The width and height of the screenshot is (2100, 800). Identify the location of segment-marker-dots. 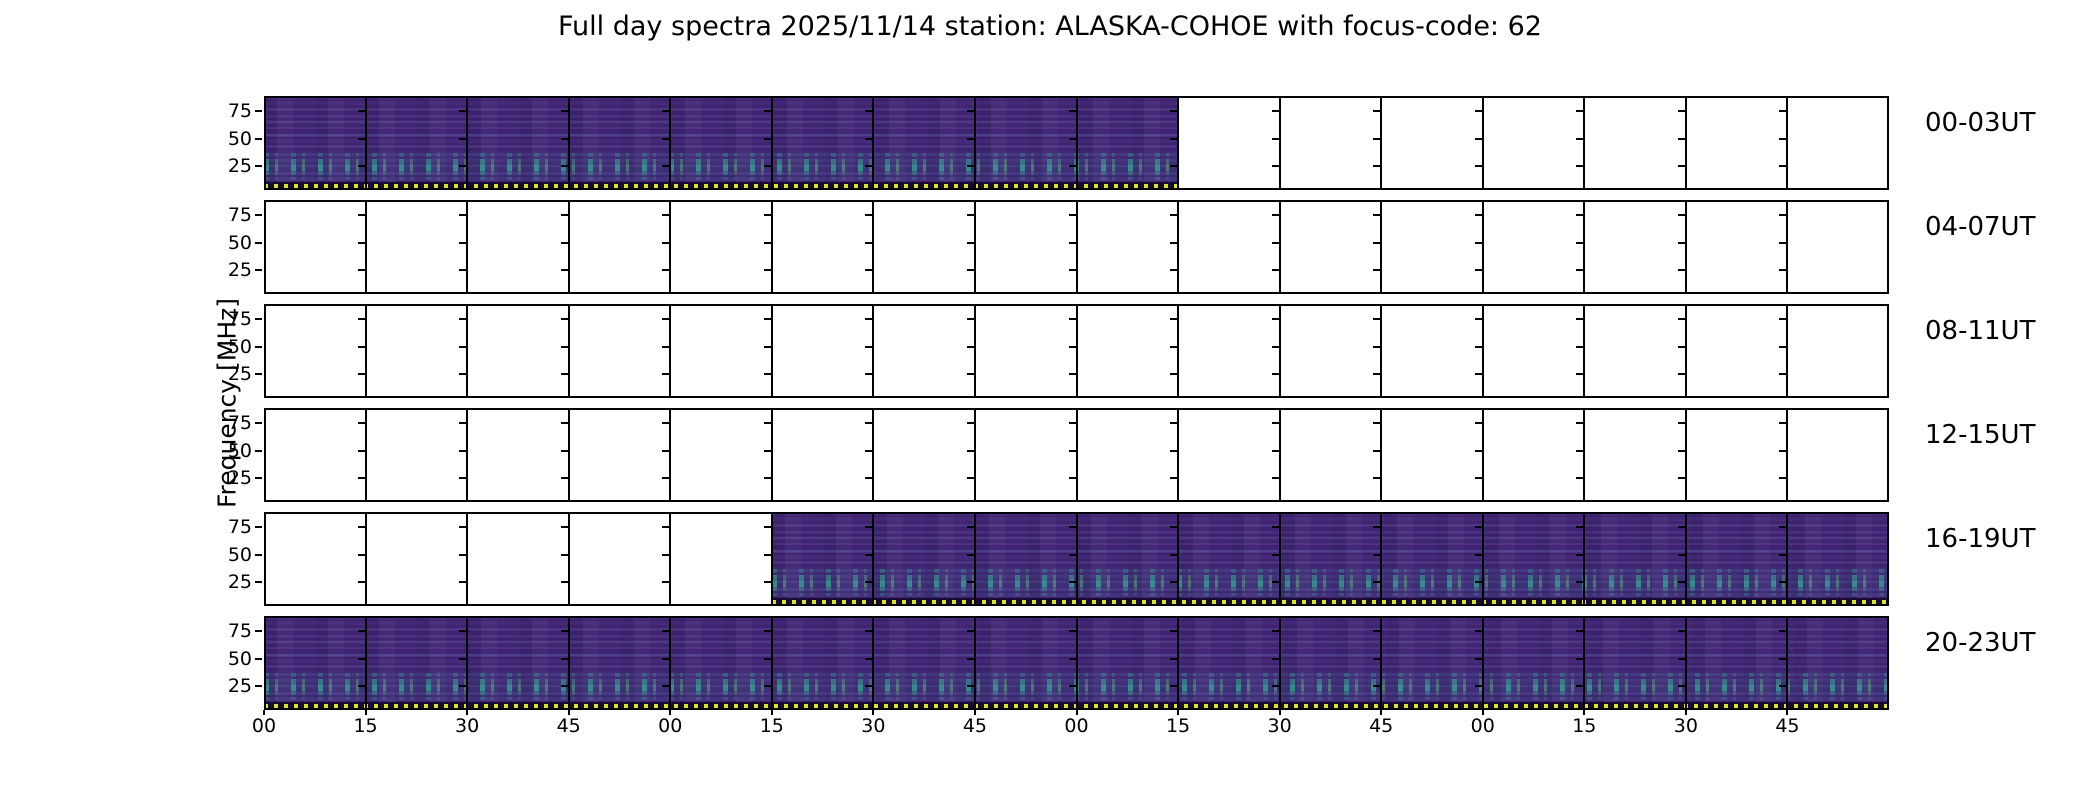
(721, 186).